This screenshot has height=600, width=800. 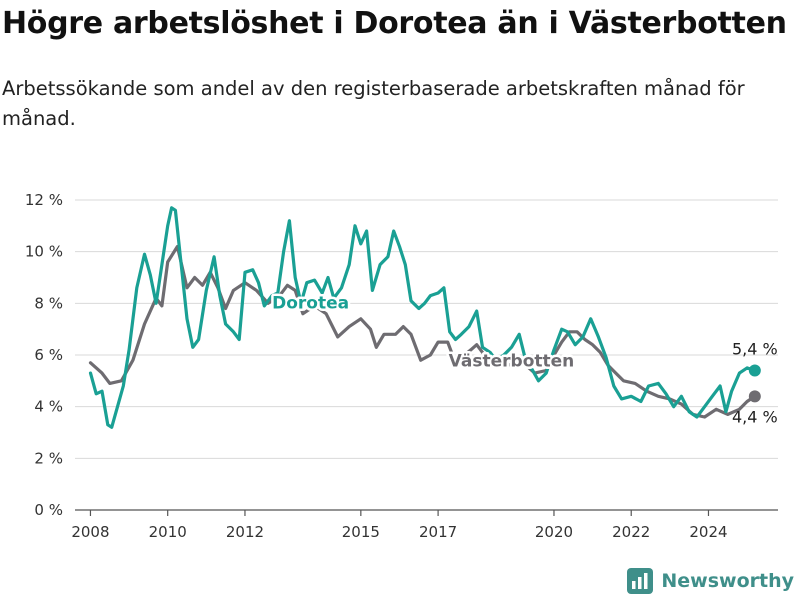 I want to click on x-tick-label: 2022, so click(x=631, y=532).